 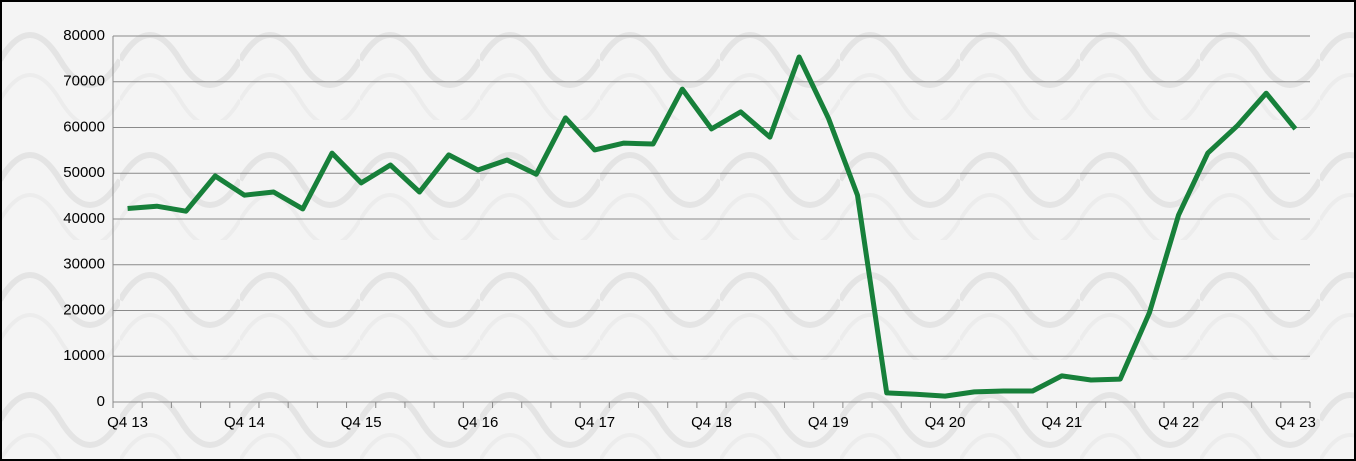 I want to click on x-tick-label: Q4 22, so click(x=1178, y=422).